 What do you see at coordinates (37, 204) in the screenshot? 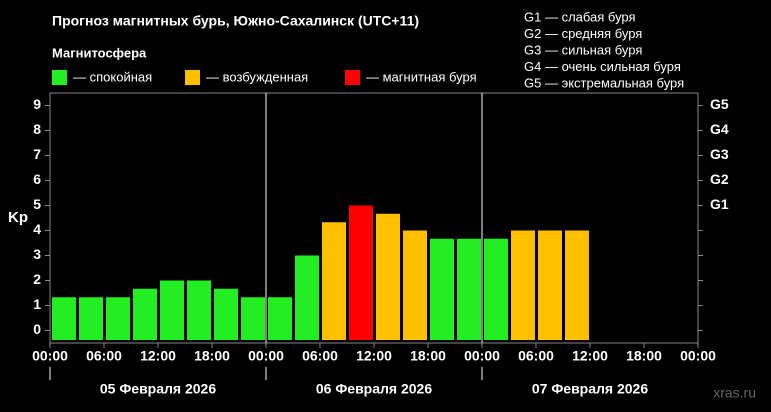
I see `y-tick-label: 5` at bounding box center [37, 204].